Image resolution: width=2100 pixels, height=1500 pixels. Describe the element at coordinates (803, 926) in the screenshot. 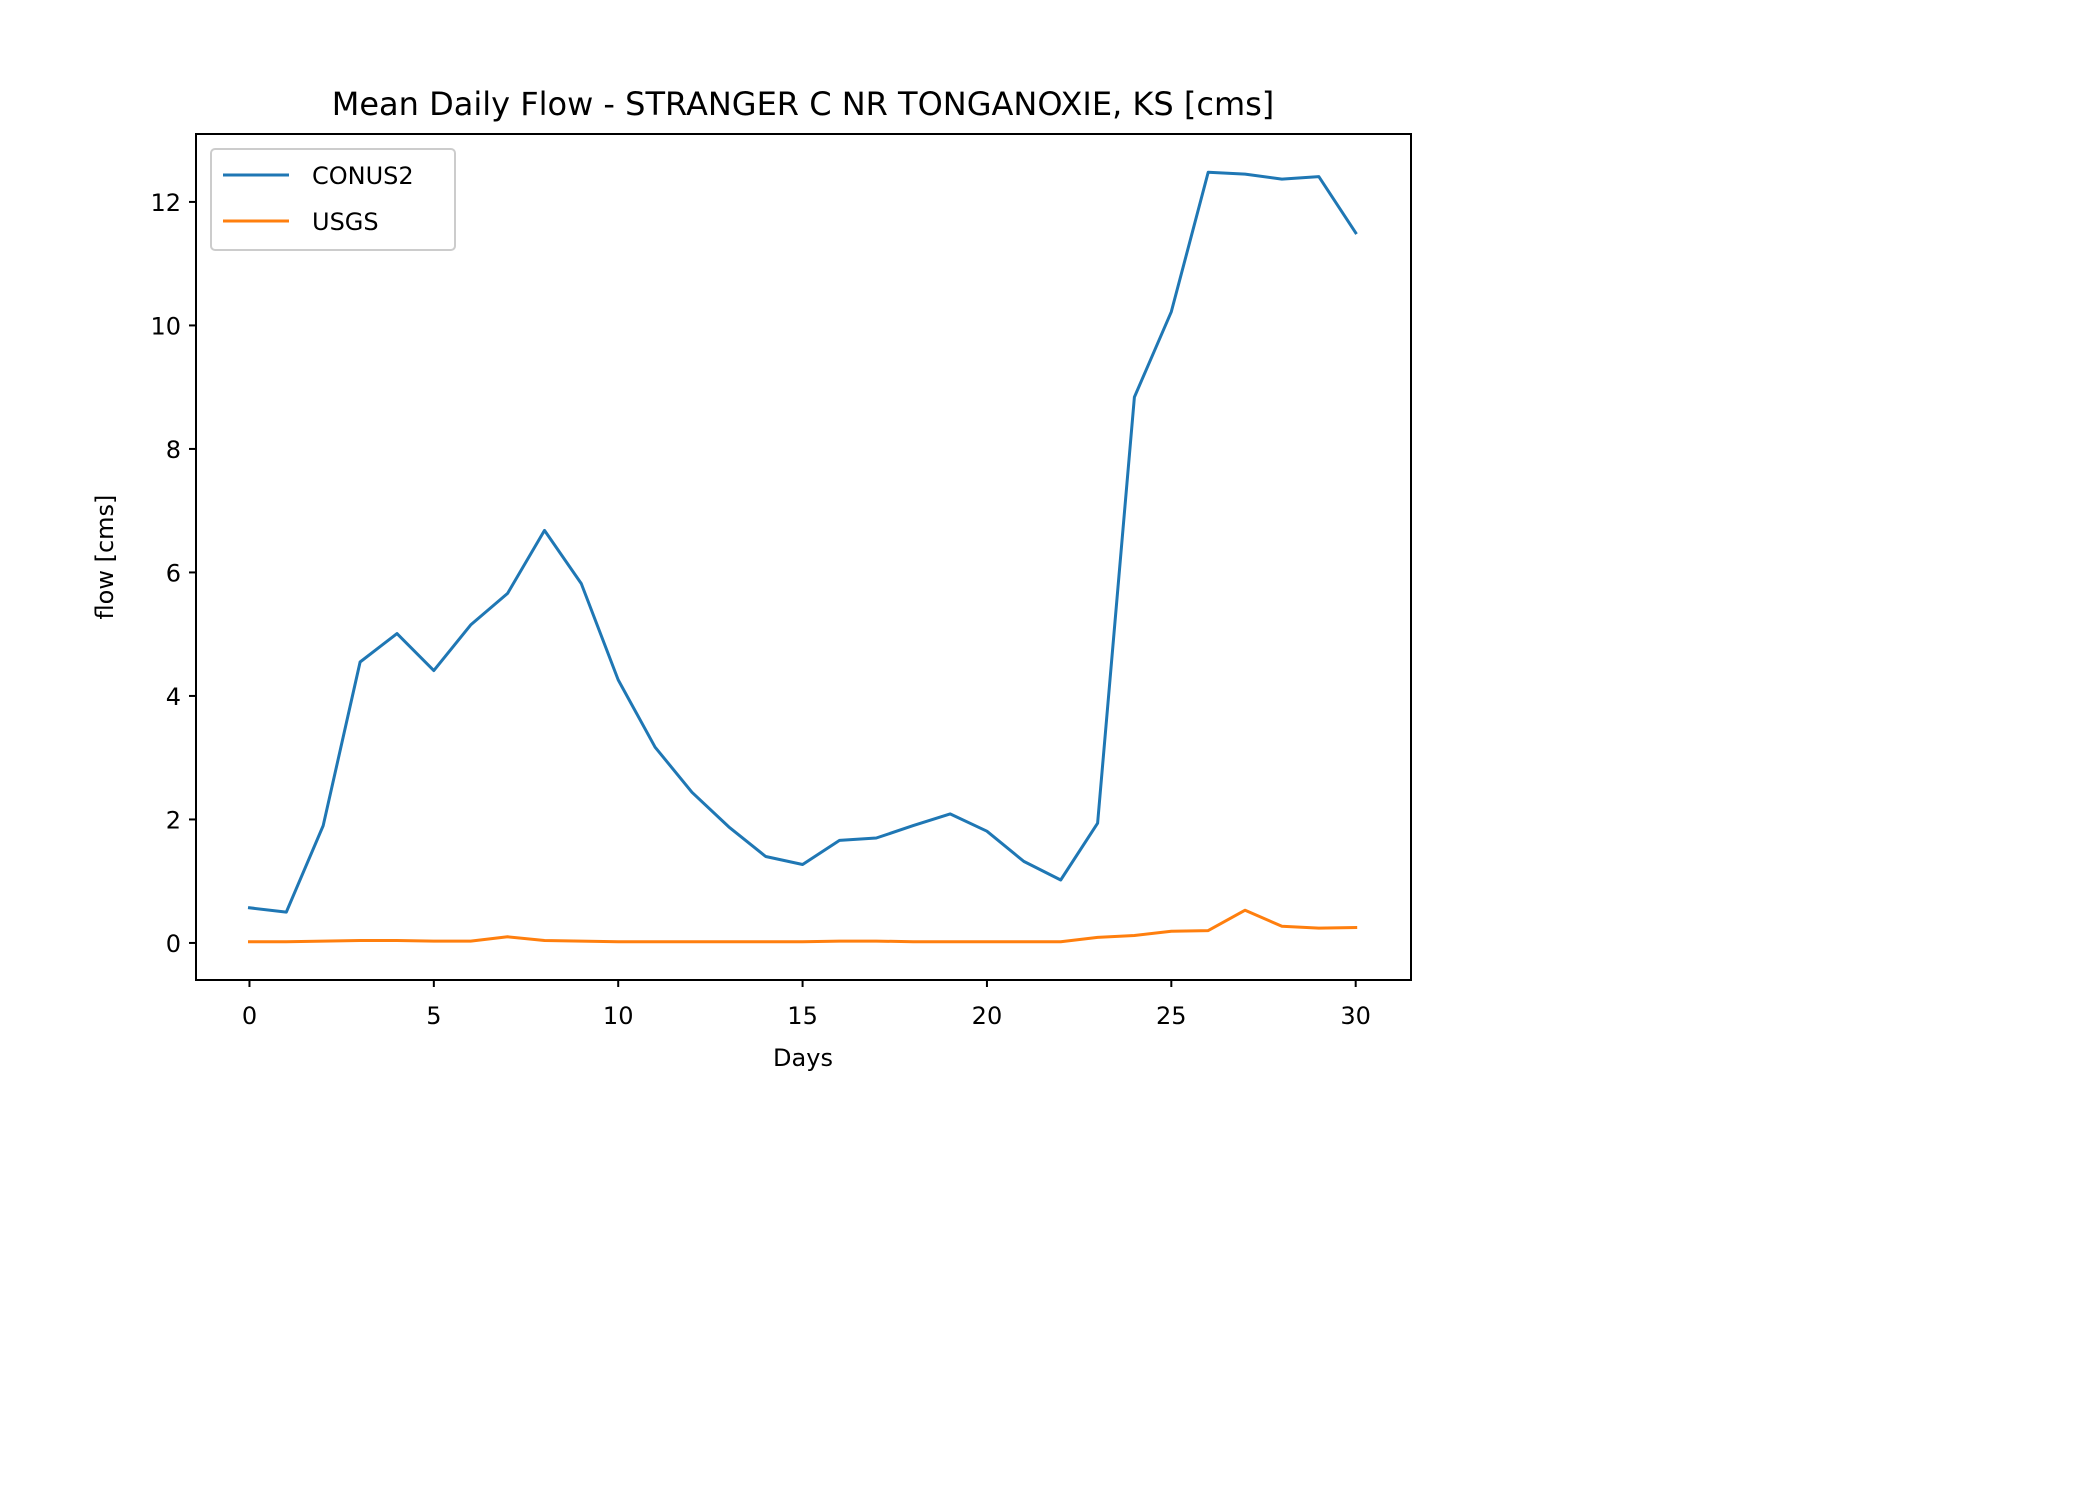

I see `series-usgs` at that location.